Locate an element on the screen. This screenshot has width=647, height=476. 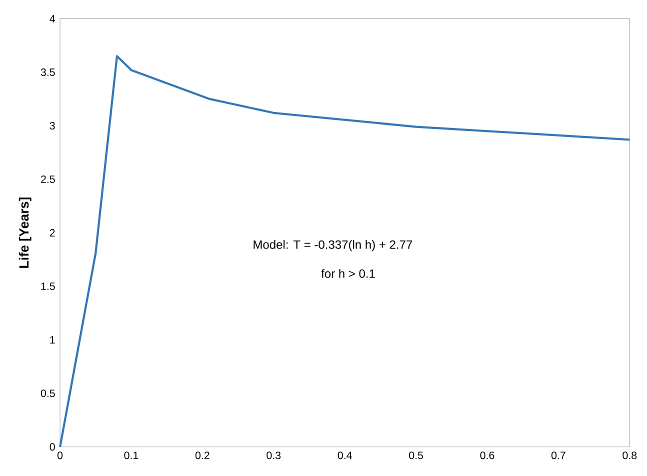
y-tick-label: 3.5 is located at coordinates (47, 72).